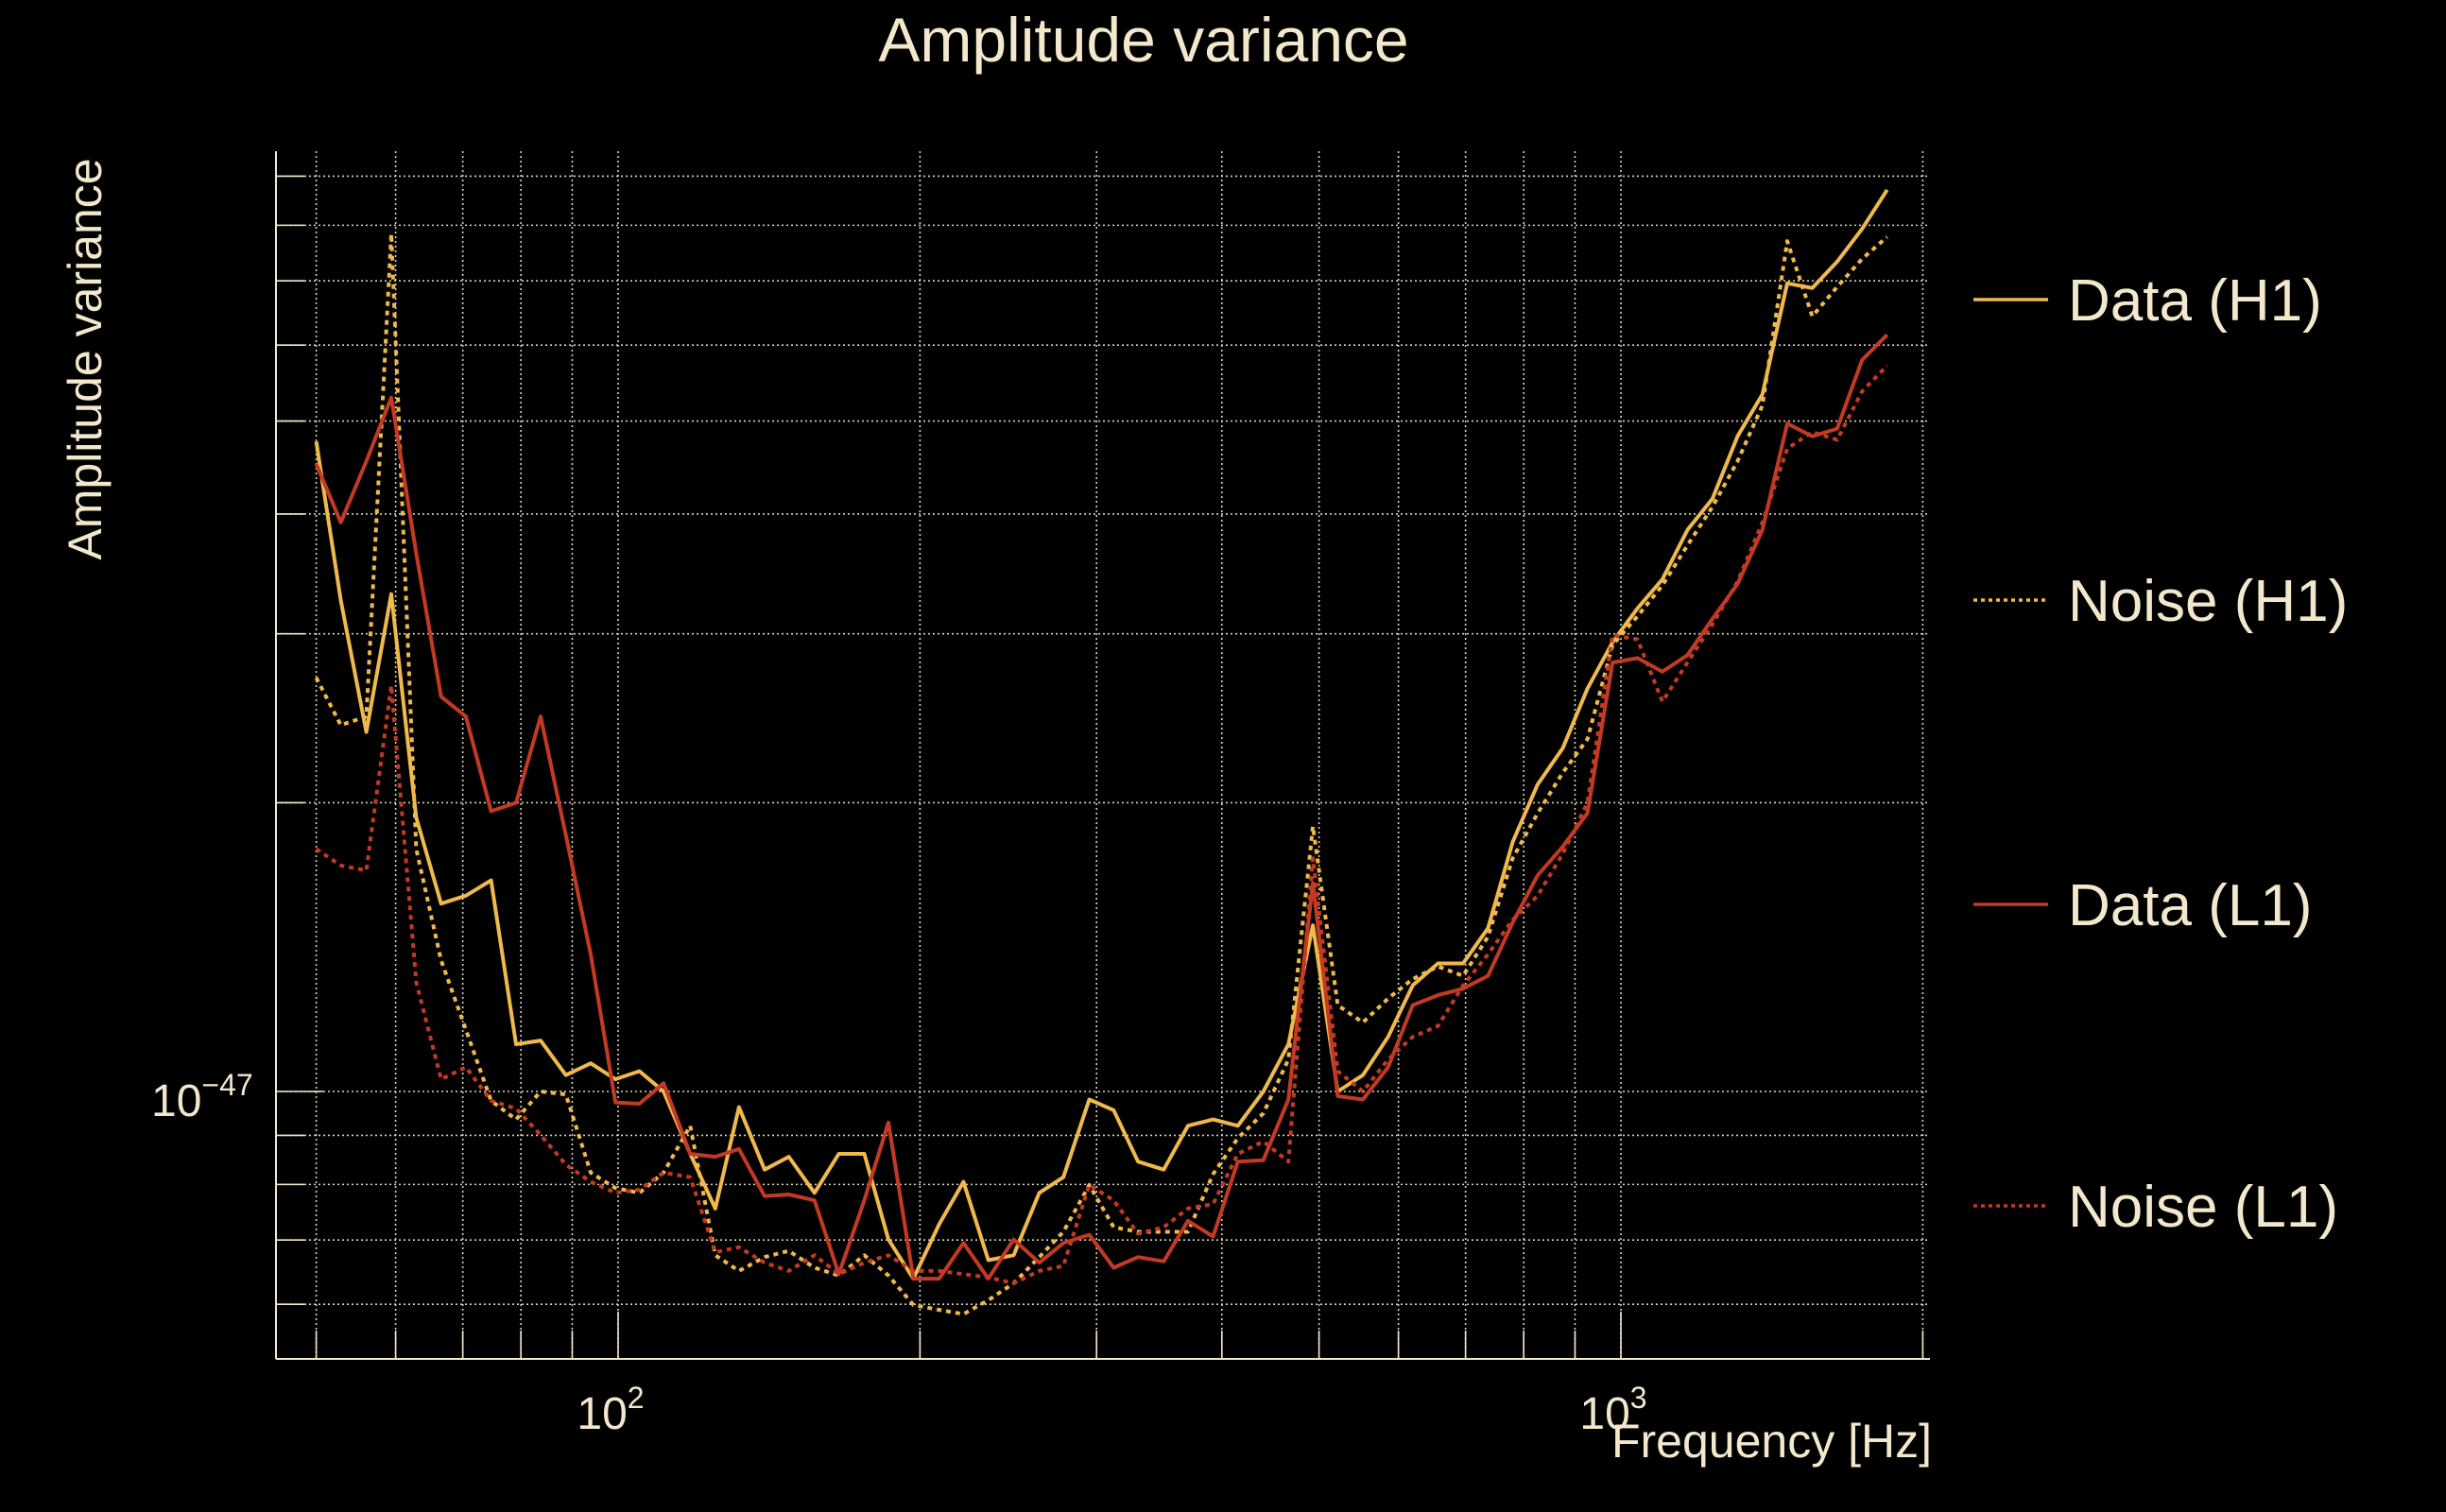 The height and width of the screenshot is (1512, 2446). What do you see at coordinates (2208, 601) in the screenshot?
I see `legend-label: Noise (H1)` at bounding box center [2208, 601].